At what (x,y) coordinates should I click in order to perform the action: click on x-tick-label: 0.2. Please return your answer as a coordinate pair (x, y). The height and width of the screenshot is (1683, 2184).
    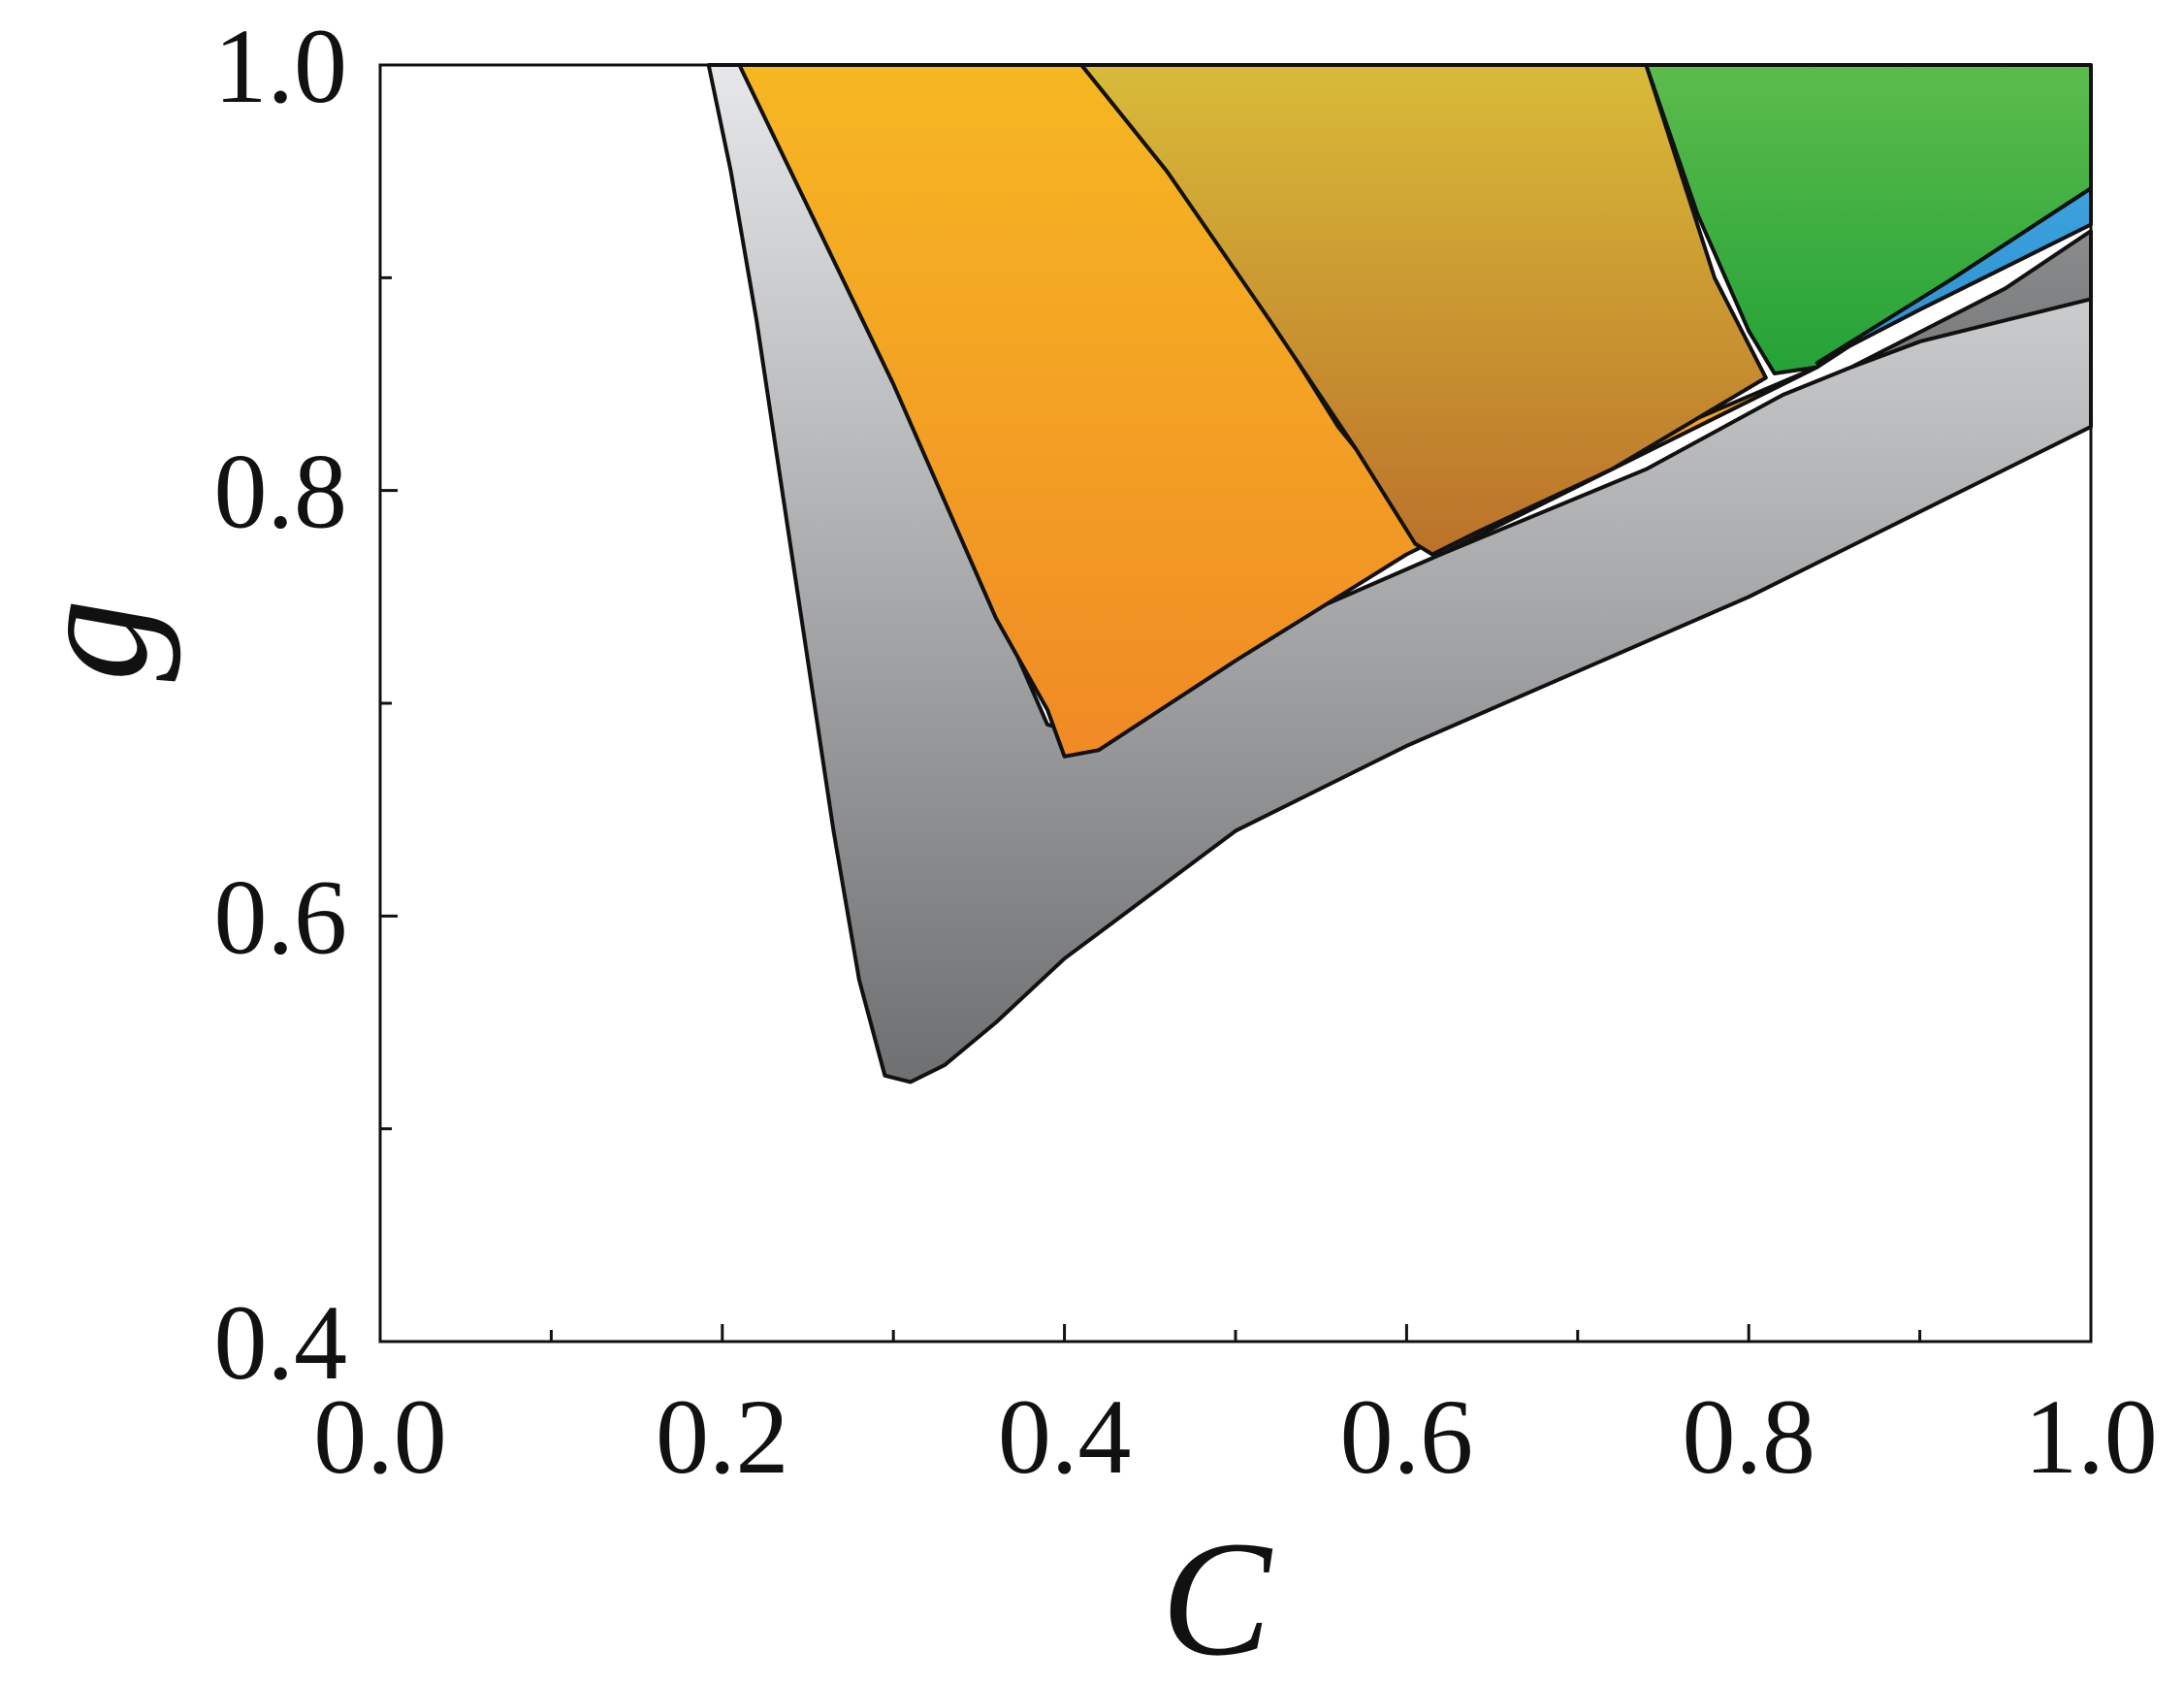
    Looking at the image, I should click on (722, 1436).